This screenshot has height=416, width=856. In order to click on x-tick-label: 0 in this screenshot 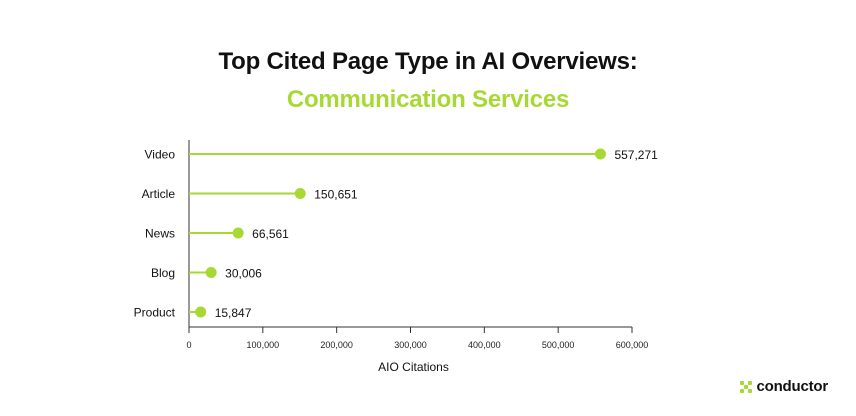, I will do `click(188, 345)`.